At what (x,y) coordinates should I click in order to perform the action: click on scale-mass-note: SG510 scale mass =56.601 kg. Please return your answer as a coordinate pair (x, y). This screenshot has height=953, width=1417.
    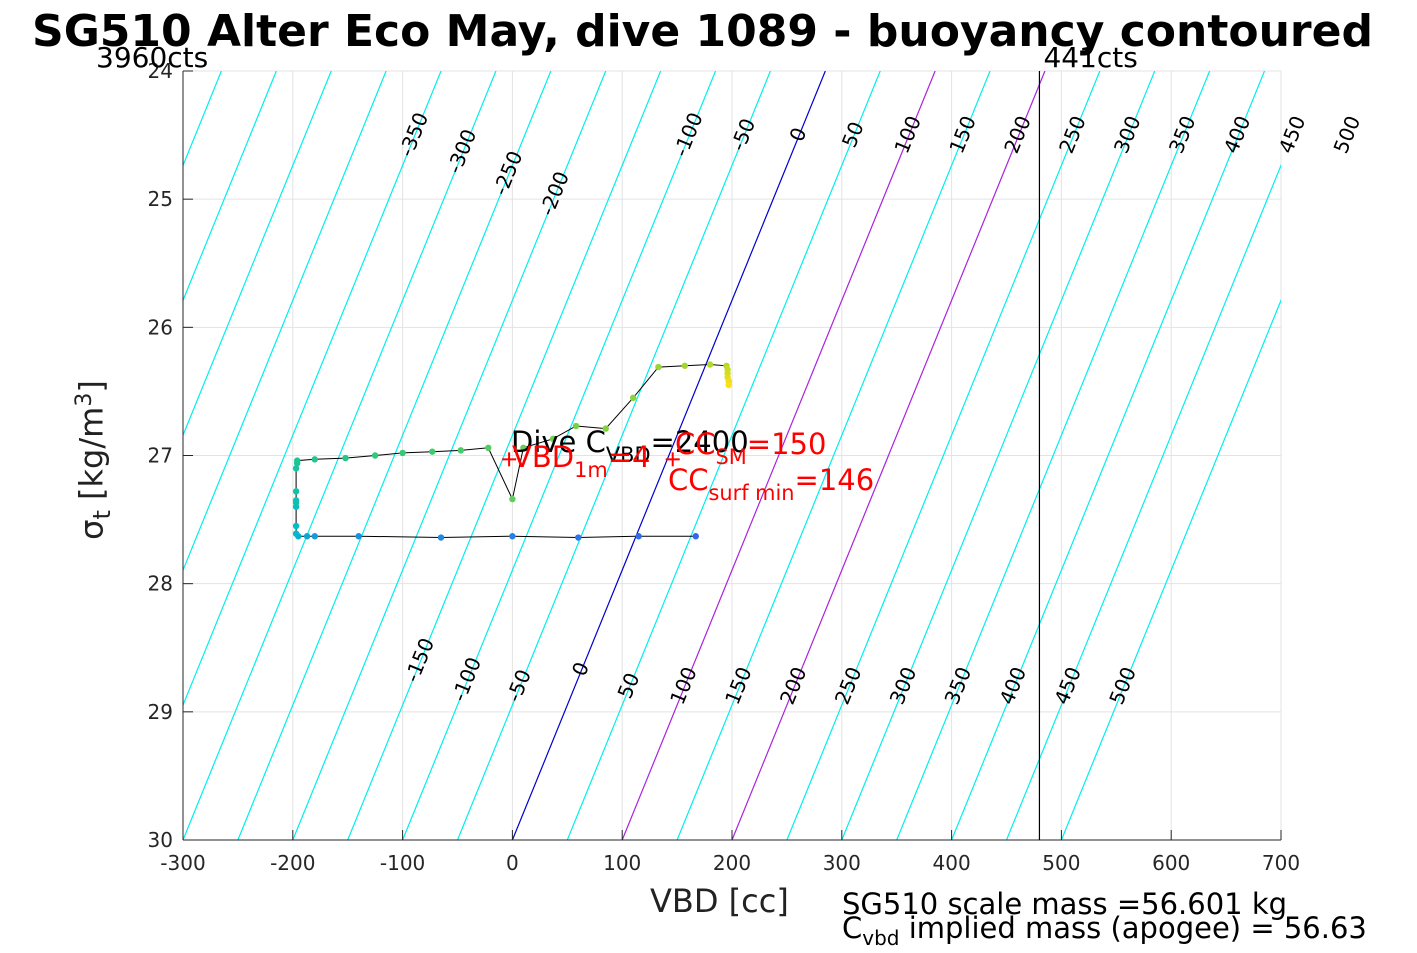
    Looking at the image, I should click on (1065, 904).